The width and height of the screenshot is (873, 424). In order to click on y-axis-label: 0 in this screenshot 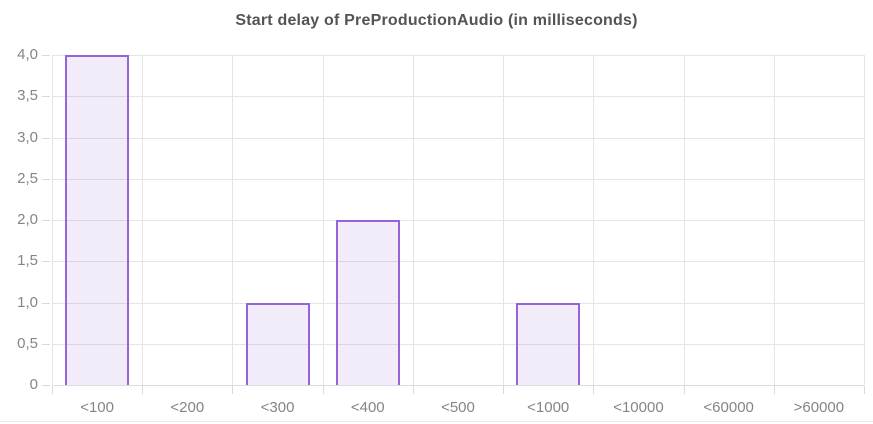, I will do `click(33, 384)`.